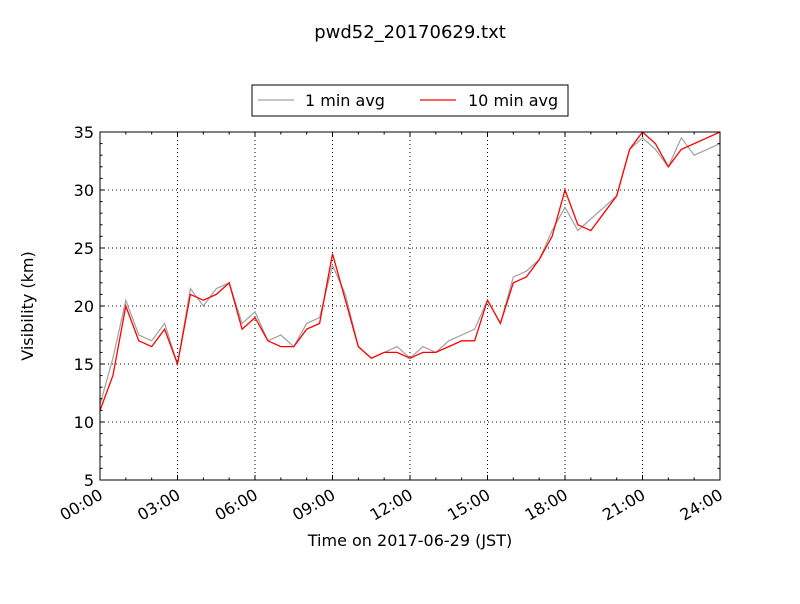 This screenshot has height=604, width=800. Describe the element at coordinates (409, 540) in the screenshot. I see `x-axis-label: Time on 2017-06-29 (JST)` at that location.